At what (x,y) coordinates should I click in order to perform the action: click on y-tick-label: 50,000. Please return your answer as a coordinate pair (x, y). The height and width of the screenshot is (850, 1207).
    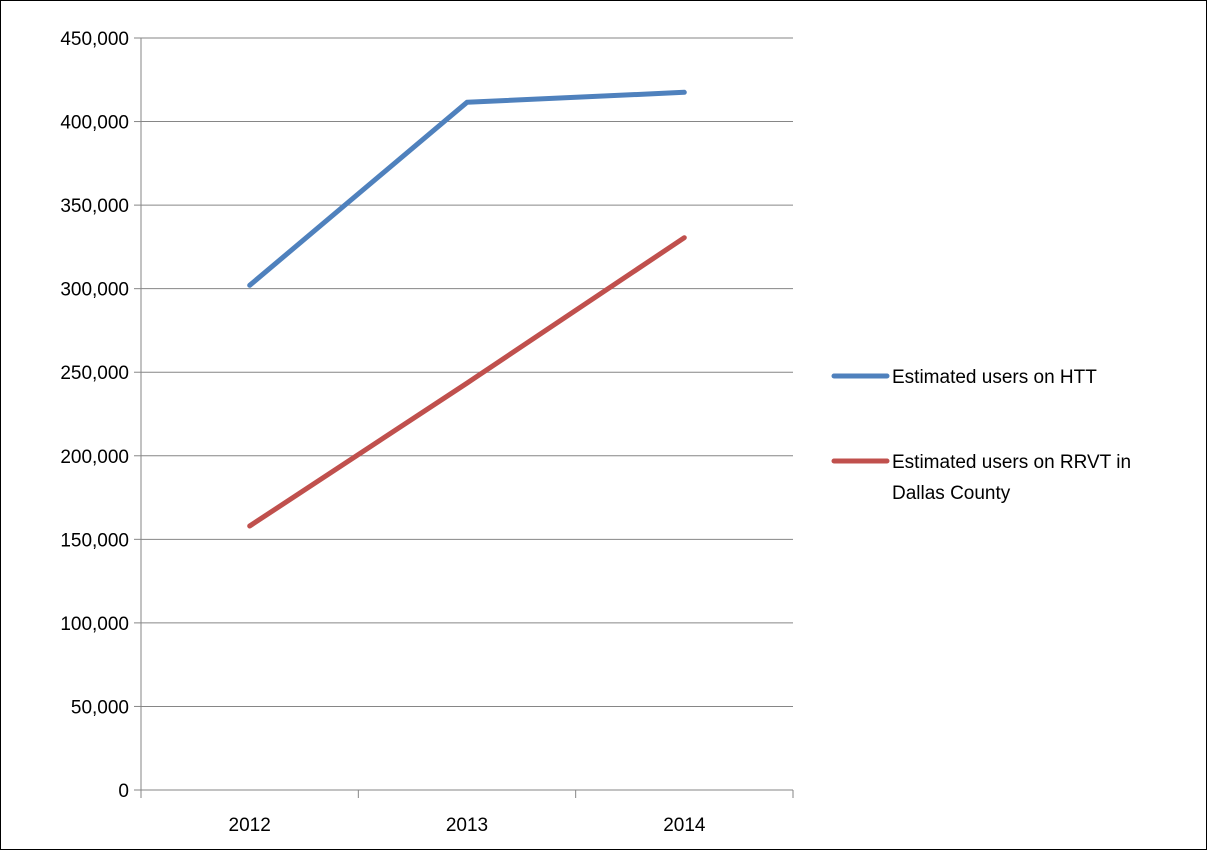
    Looking at the image, I should click on (100, 707).